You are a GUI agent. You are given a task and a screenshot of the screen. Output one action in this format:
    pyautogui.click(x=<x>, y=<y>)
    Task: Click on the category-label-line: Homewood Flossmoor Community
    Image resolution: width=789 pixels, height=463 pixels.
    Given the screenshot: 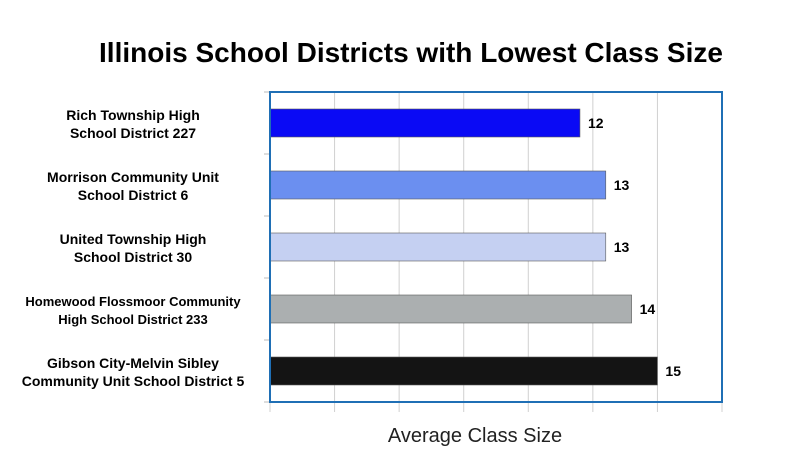 What is the action you would take?
    pyautogui.click(x=133, y=301)
    